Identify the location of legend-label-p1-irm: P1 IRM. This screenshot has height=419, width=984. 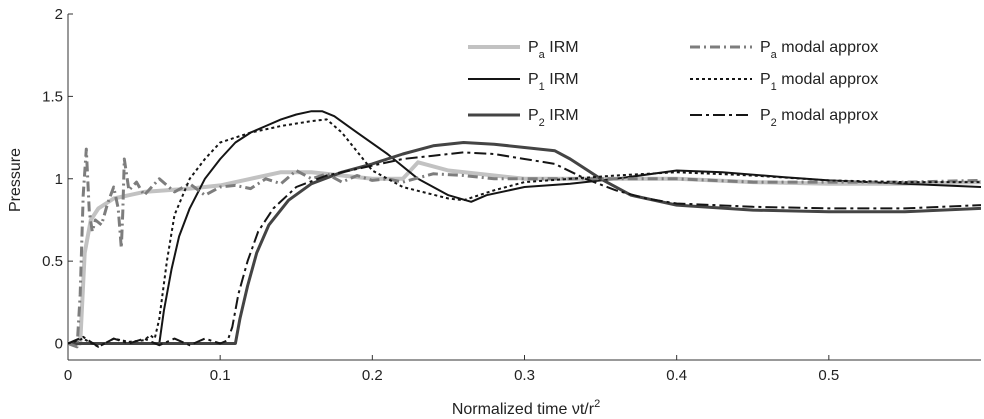
(553, 82).